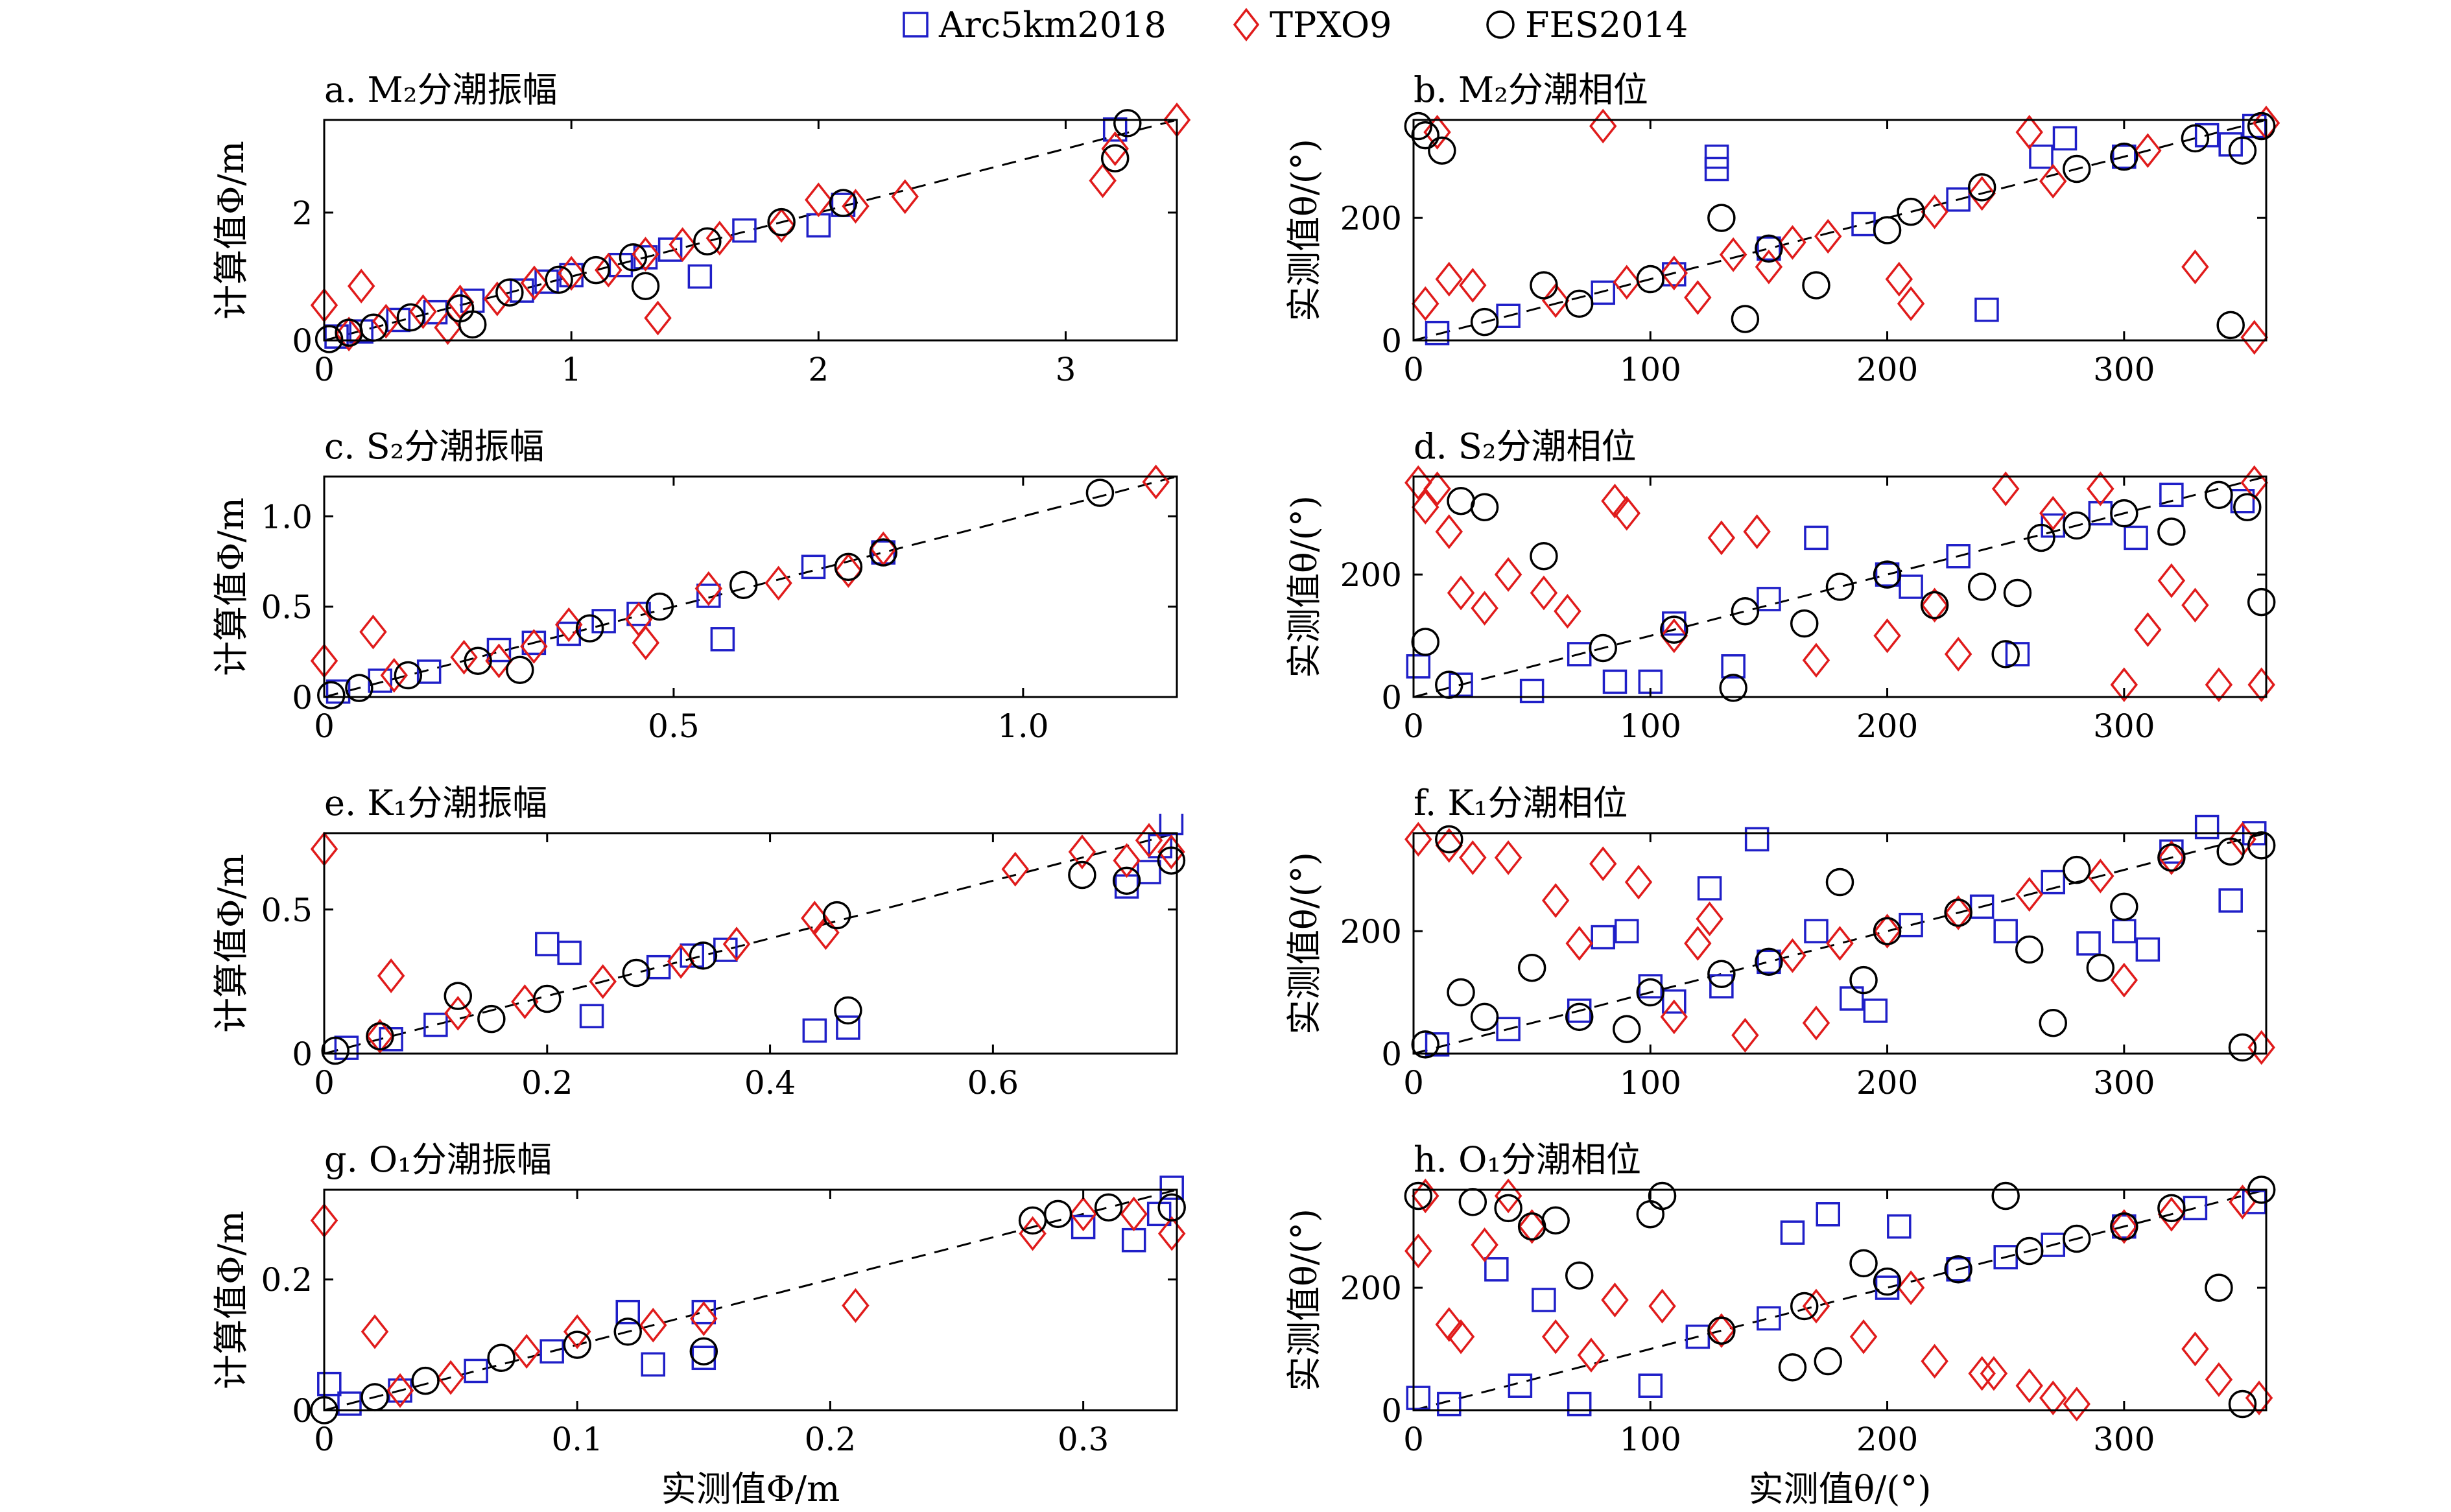 The width and height of the screenshot is (2451, 1512). I want to click on y-tick-label: 0.5, so click(287, 607).